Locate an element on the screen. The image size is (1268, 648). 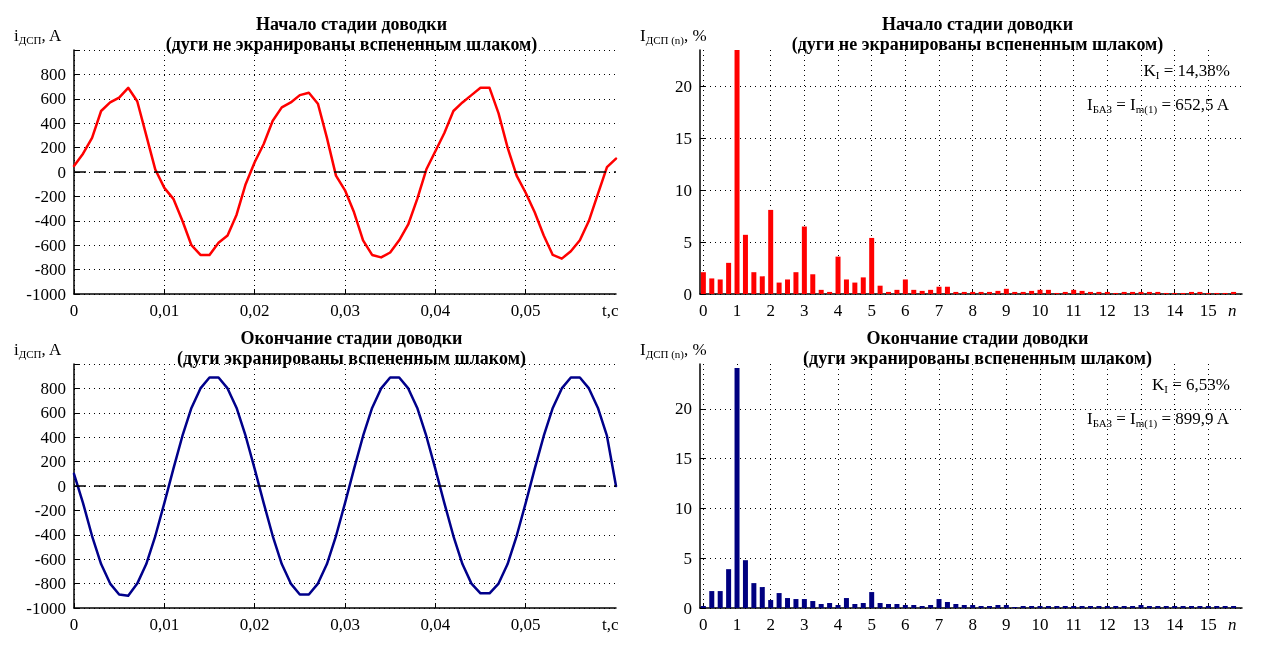
x-tick-label: 0,03 is located at coordinates (345, 310).